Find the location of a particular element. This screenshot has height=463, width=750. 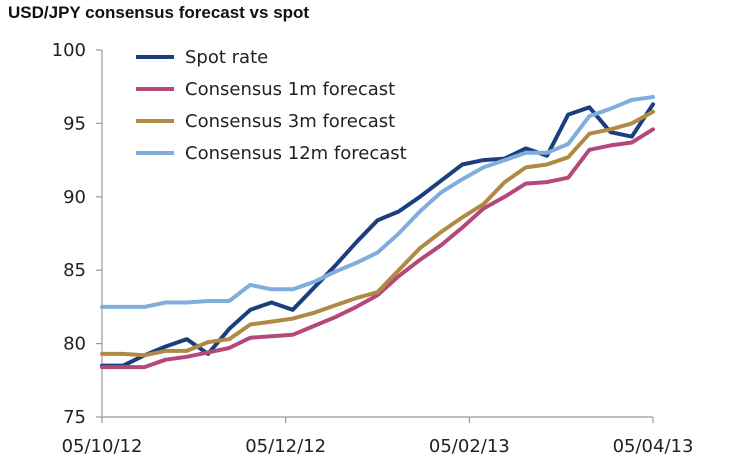

legend-label-2: Consensus 3m forecast is located at coordinates (290, 121).